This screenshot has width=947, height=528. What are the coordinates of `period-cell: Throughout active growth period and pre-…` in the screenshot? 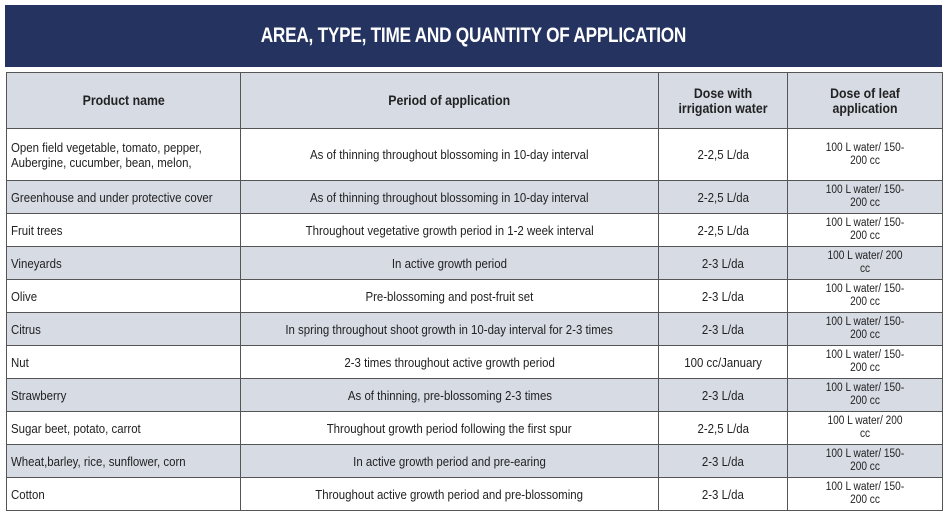 It's located at (449, 494).